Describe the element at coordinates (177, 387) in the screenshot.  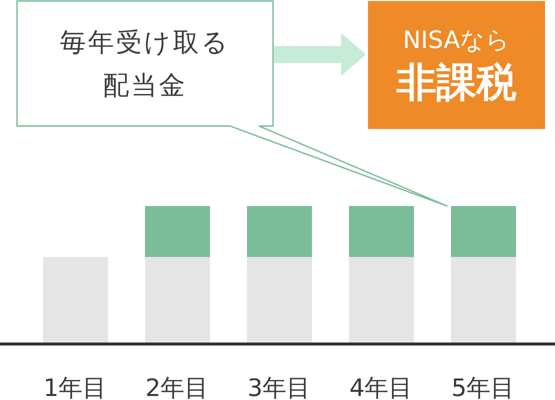
I see `x-tick-label: 2年目` at that location.